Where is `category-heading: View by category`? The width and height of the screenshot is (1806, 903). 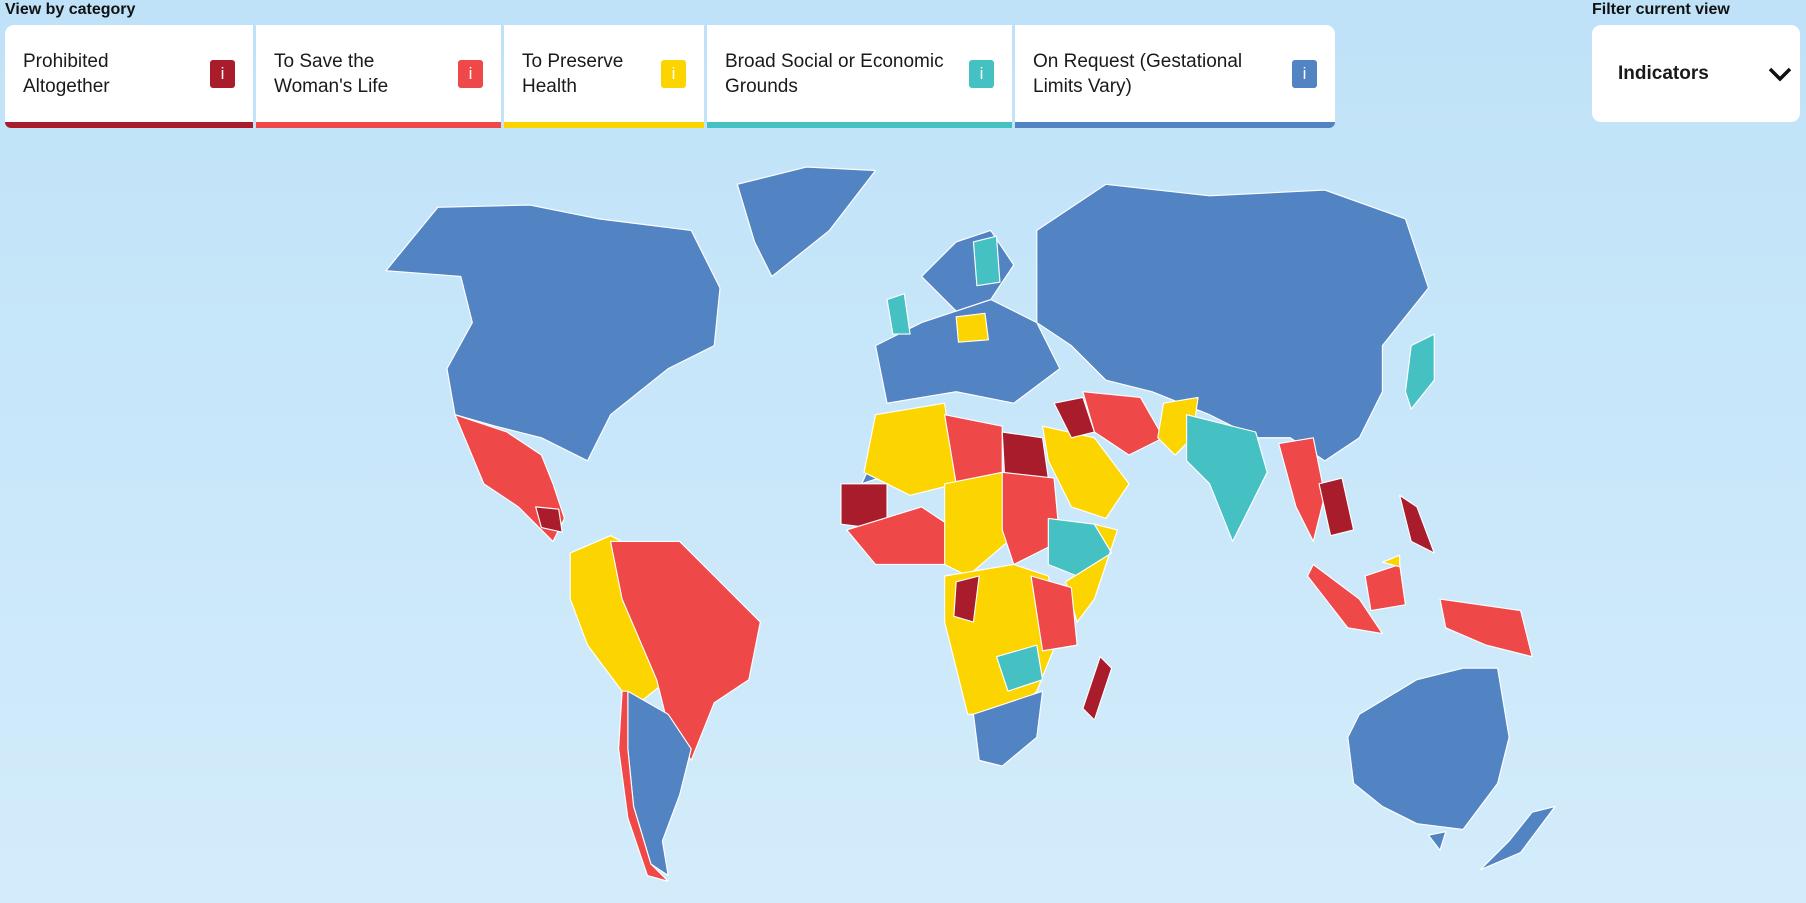
category-heading: View by category is located at coordinates (70, 9).